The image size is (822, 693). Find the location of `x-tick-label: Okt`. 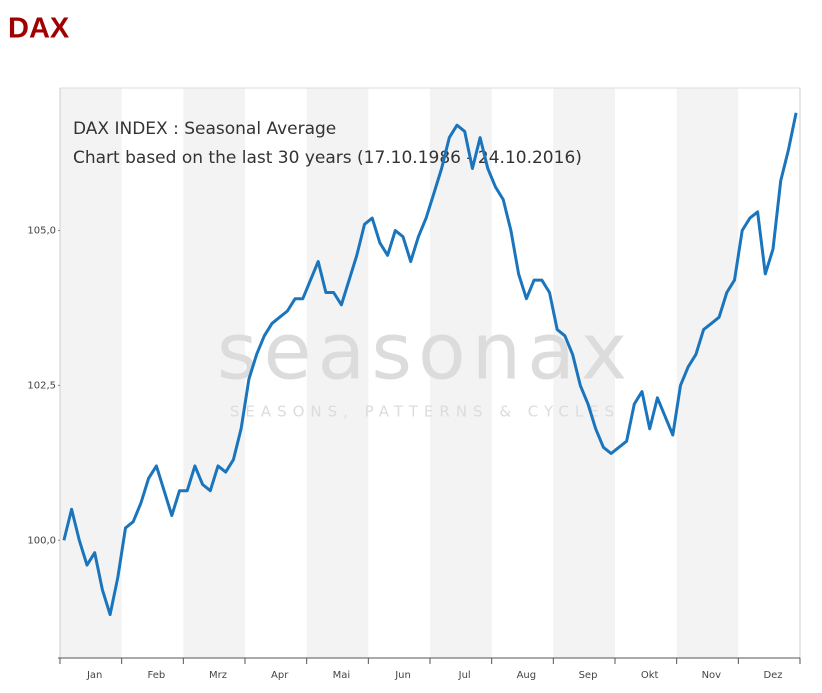

x-tick-label: Okt is located at coordinates (650, 675).